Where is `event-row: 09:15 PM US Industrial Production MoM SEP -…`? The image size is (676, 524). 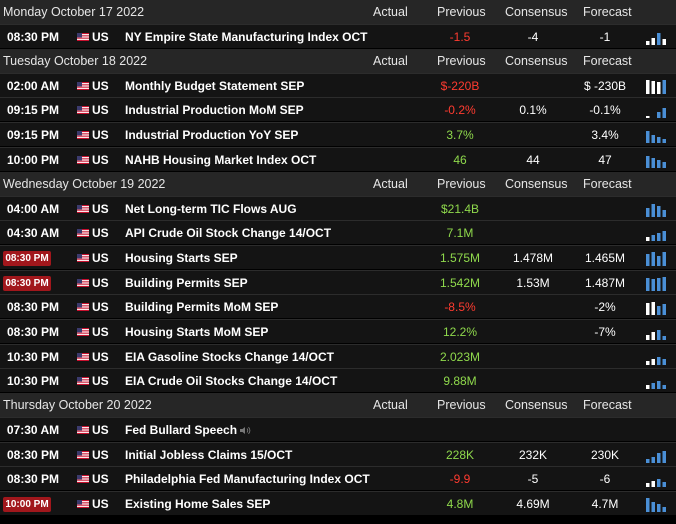 event-row: 09:15 PM US Industrial Production MoM SEP -… is located at coordinates (338, 109).